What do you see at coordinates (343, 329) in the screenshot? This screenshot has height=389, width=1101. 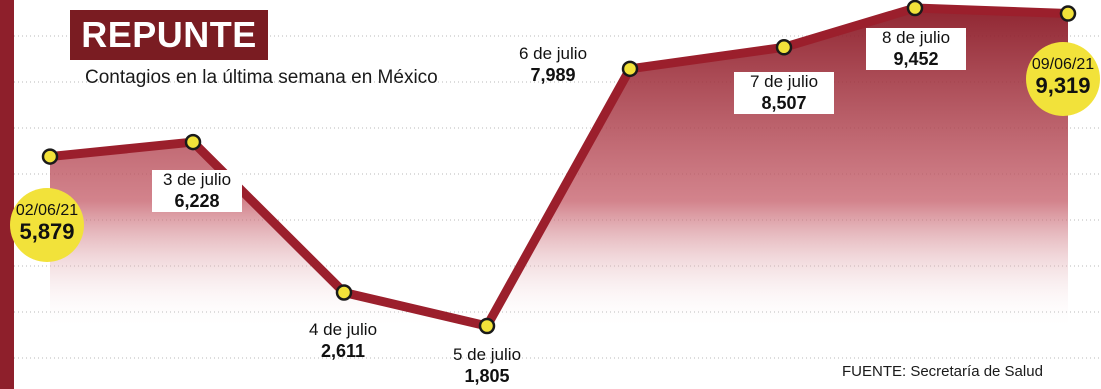 I see `category-label: 4 de julio` at bounding box center [343, 329].